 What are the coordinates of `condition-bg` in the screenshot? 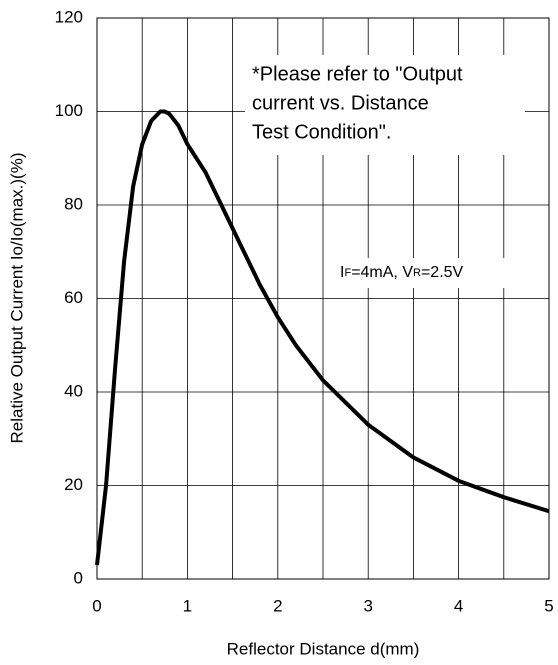 It's located at (425, 273).